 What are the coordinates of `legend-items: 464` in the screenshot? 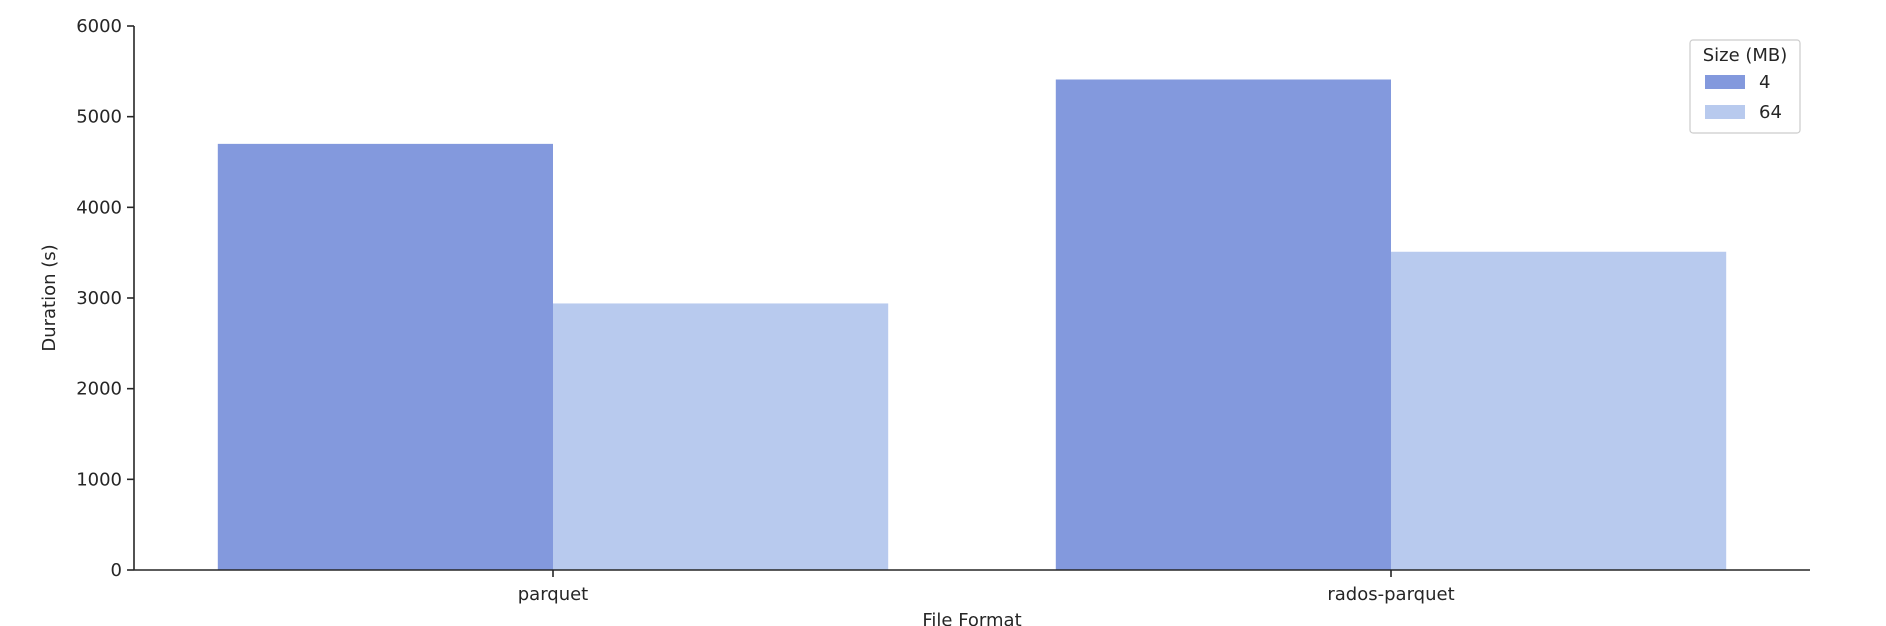 It's located at (1743, 97).